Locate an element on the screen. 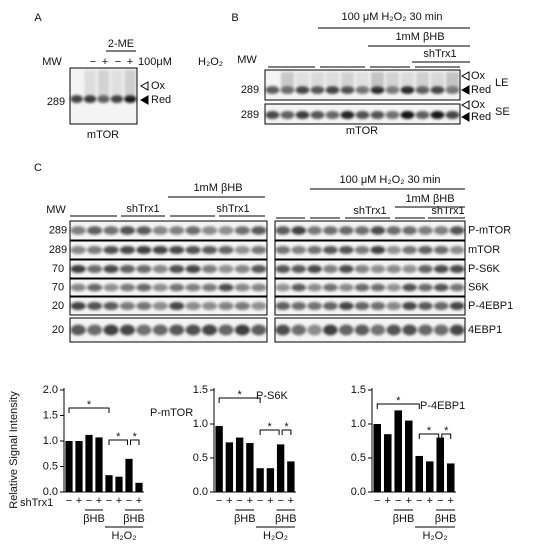 The height and width of the screenshot is (550, 541). group-label: βHB is located at coordinates (94, 519).